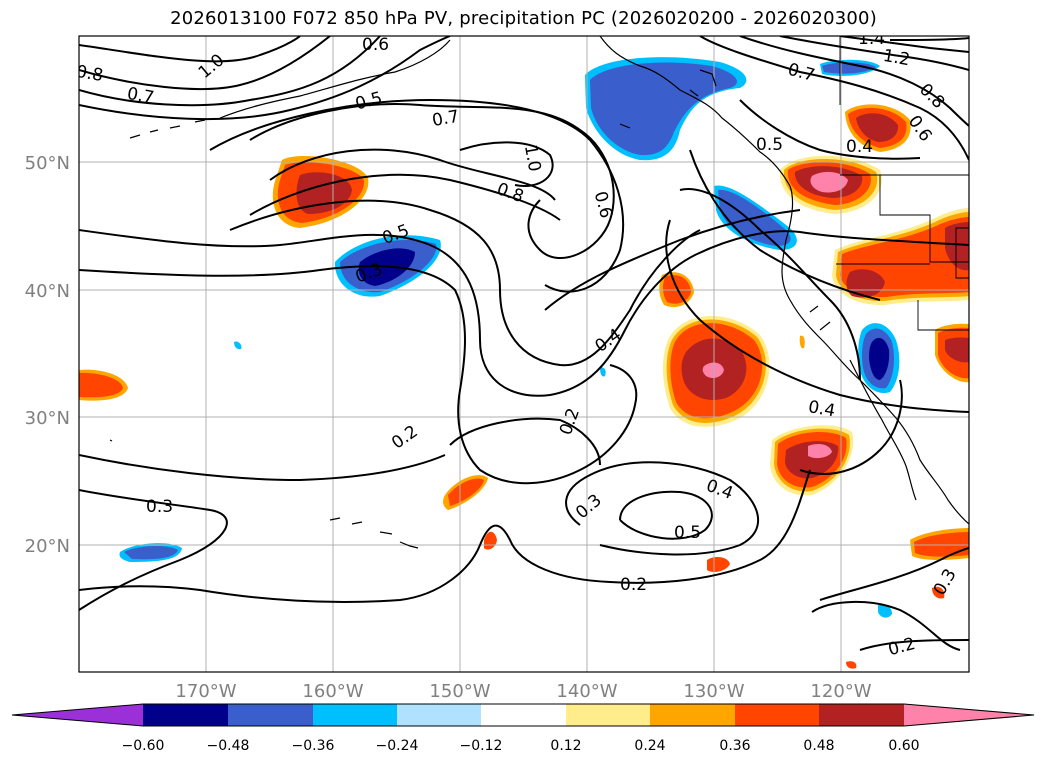 The height and width of the screenshot is (765, 1047). I want to click on lat-label: 30°N, so click(47, 418).